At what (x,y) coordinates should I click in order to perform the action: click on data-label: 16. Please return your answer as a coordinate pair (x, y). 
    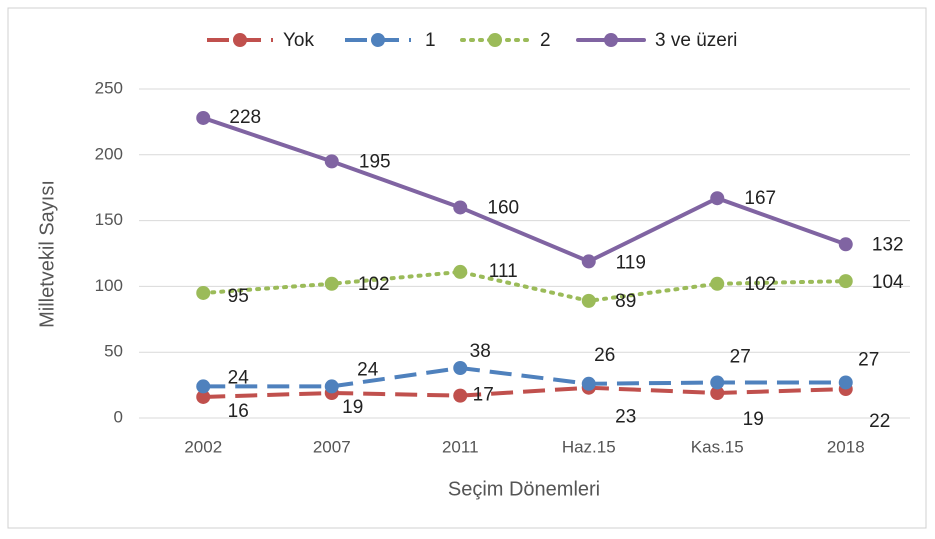
    Looking at the image, I should click on (238, 411).